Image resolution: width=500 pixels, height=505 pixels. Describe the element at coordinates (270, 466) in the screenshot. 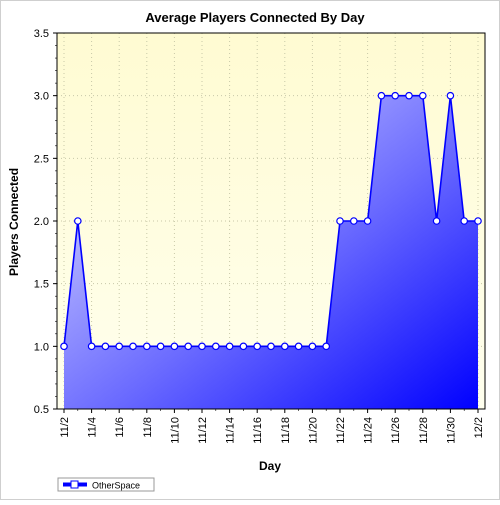

I see `x-axis-label: Day` at that location.